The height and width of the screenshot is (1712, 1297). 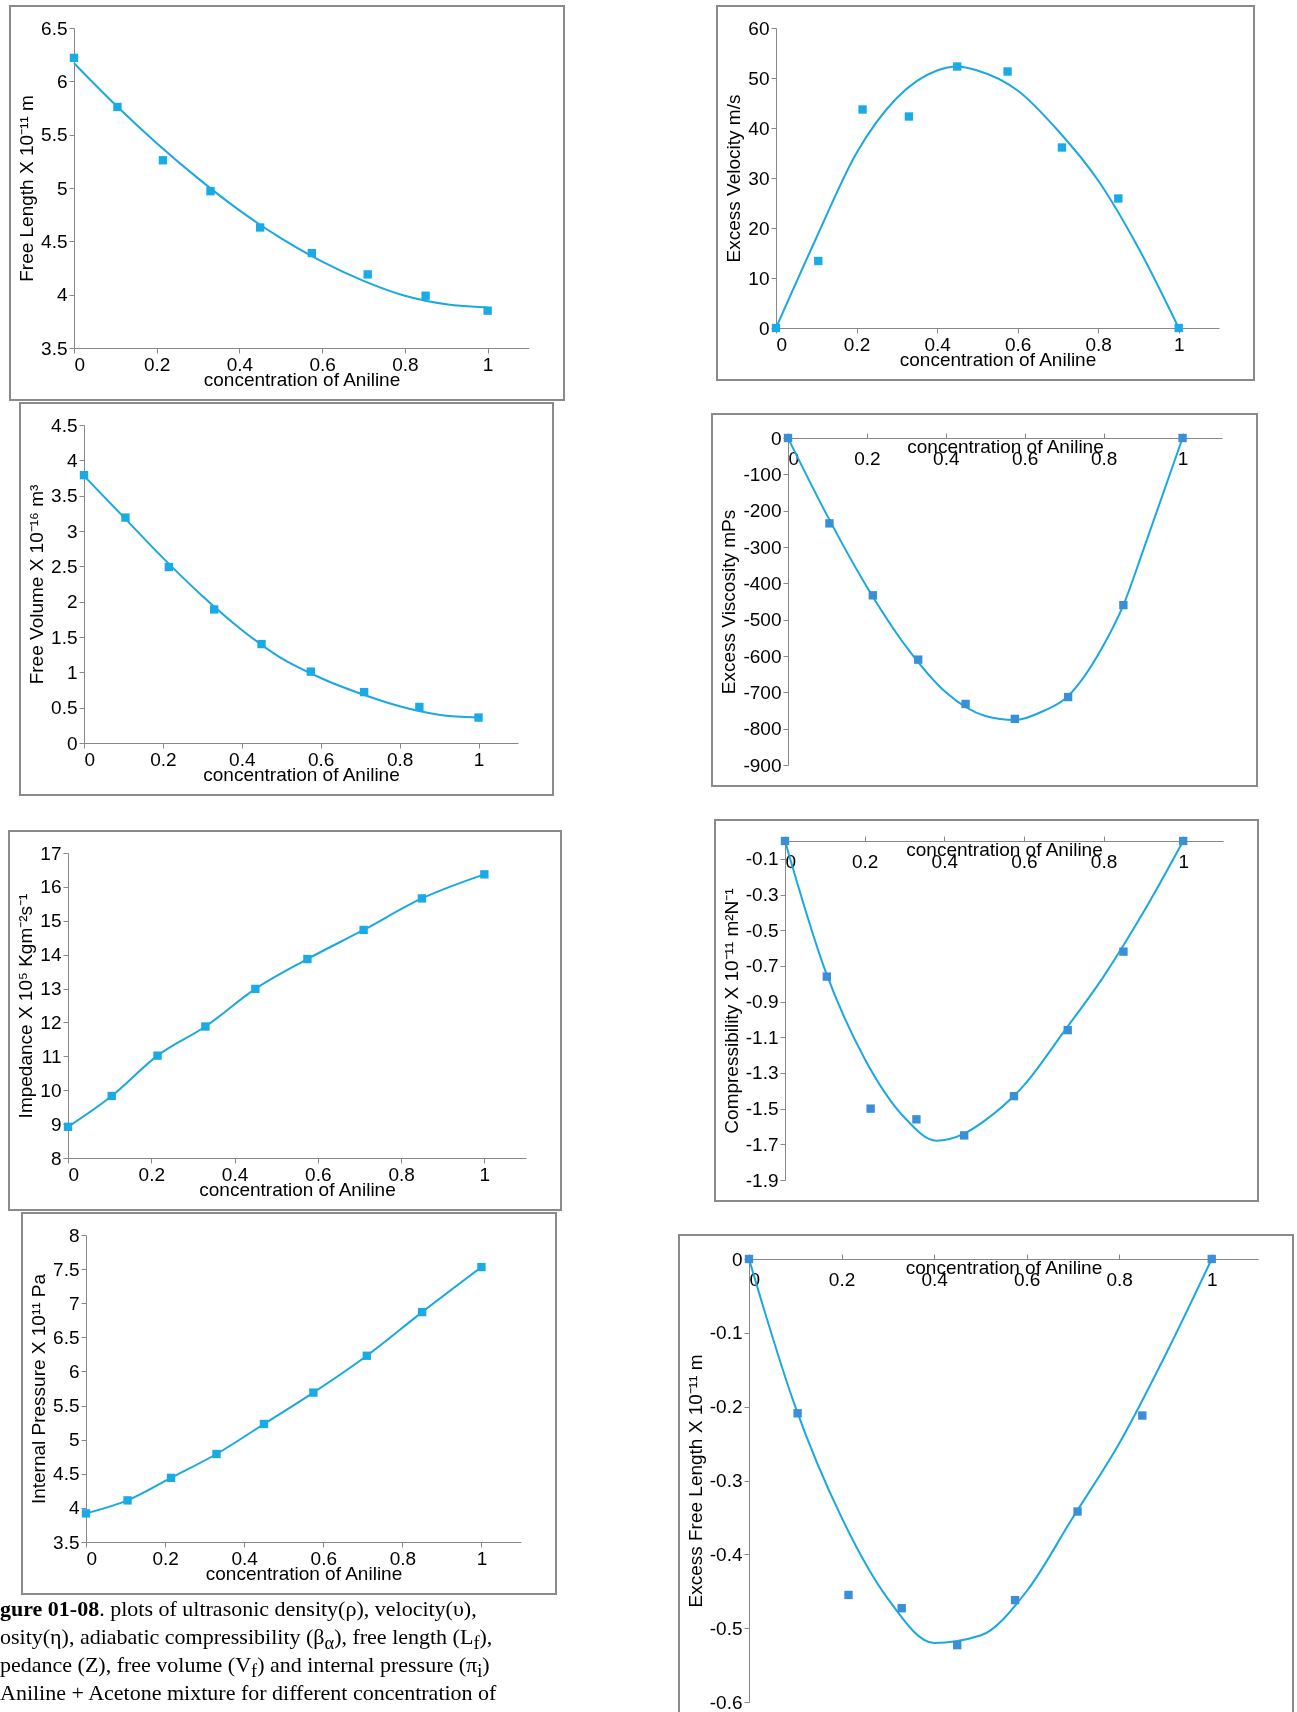 I want to click on y-tick-label: -0.4, so click(x=726, y=1554).